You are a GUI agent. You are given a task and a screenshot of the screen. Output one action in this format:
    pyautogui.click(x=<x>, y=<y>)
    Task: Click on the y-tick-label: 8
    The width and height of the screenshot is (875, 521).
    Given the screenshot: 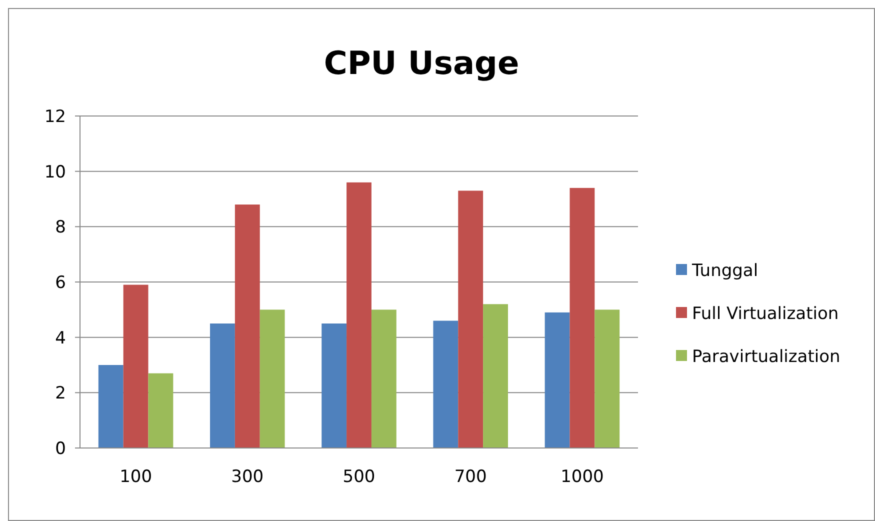 What is the action you would take?
    pyautogui.click(x=60, y=228)
    